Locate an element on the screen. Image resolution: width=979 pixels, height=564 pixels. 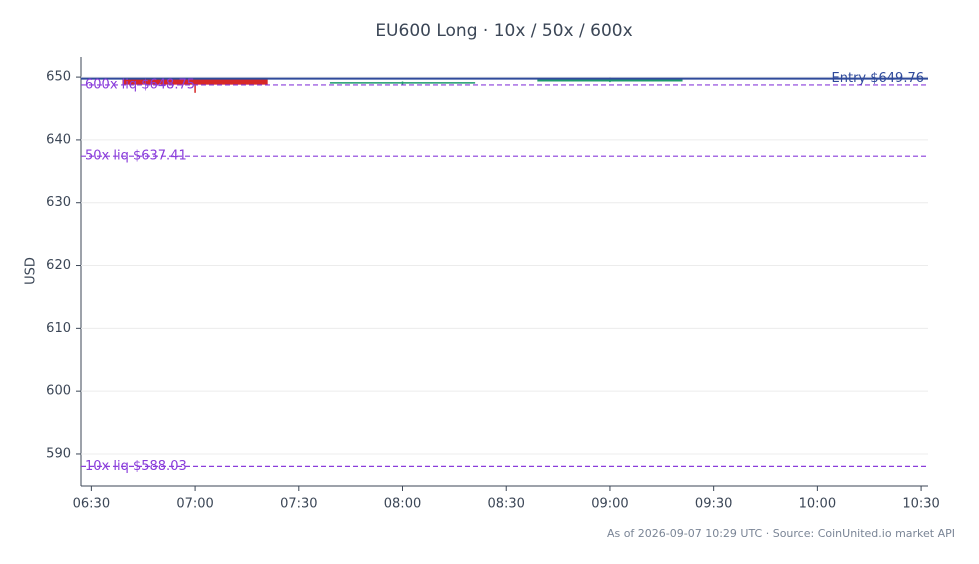
y-tick-label: 600 is located at coordinates (58, 391).